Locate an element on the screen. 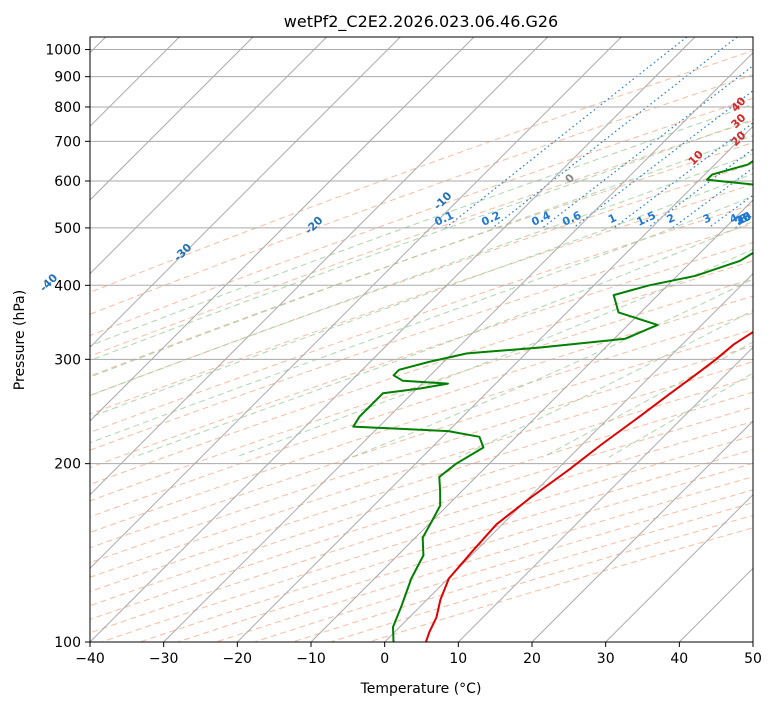 The image size is (775, 712). mixing-ratio-label: 3 is located at coordinates (707, 218).